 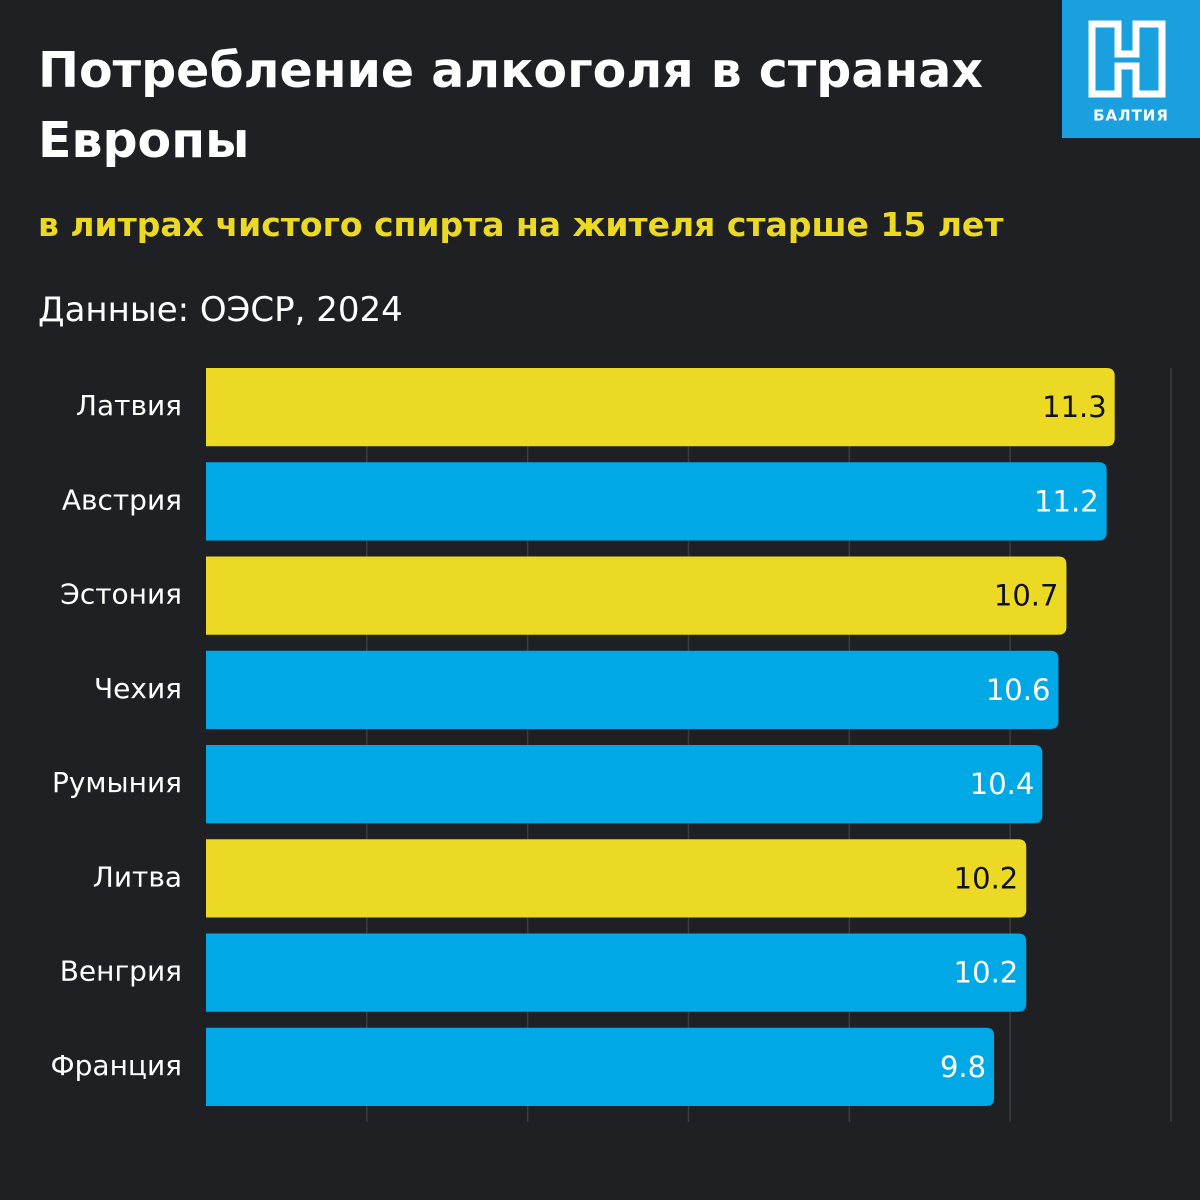 What do you see at coordinates (138, 688) in the screenshot?
I see `y-tick-label: Чехия` at bounding box center [138, 688].